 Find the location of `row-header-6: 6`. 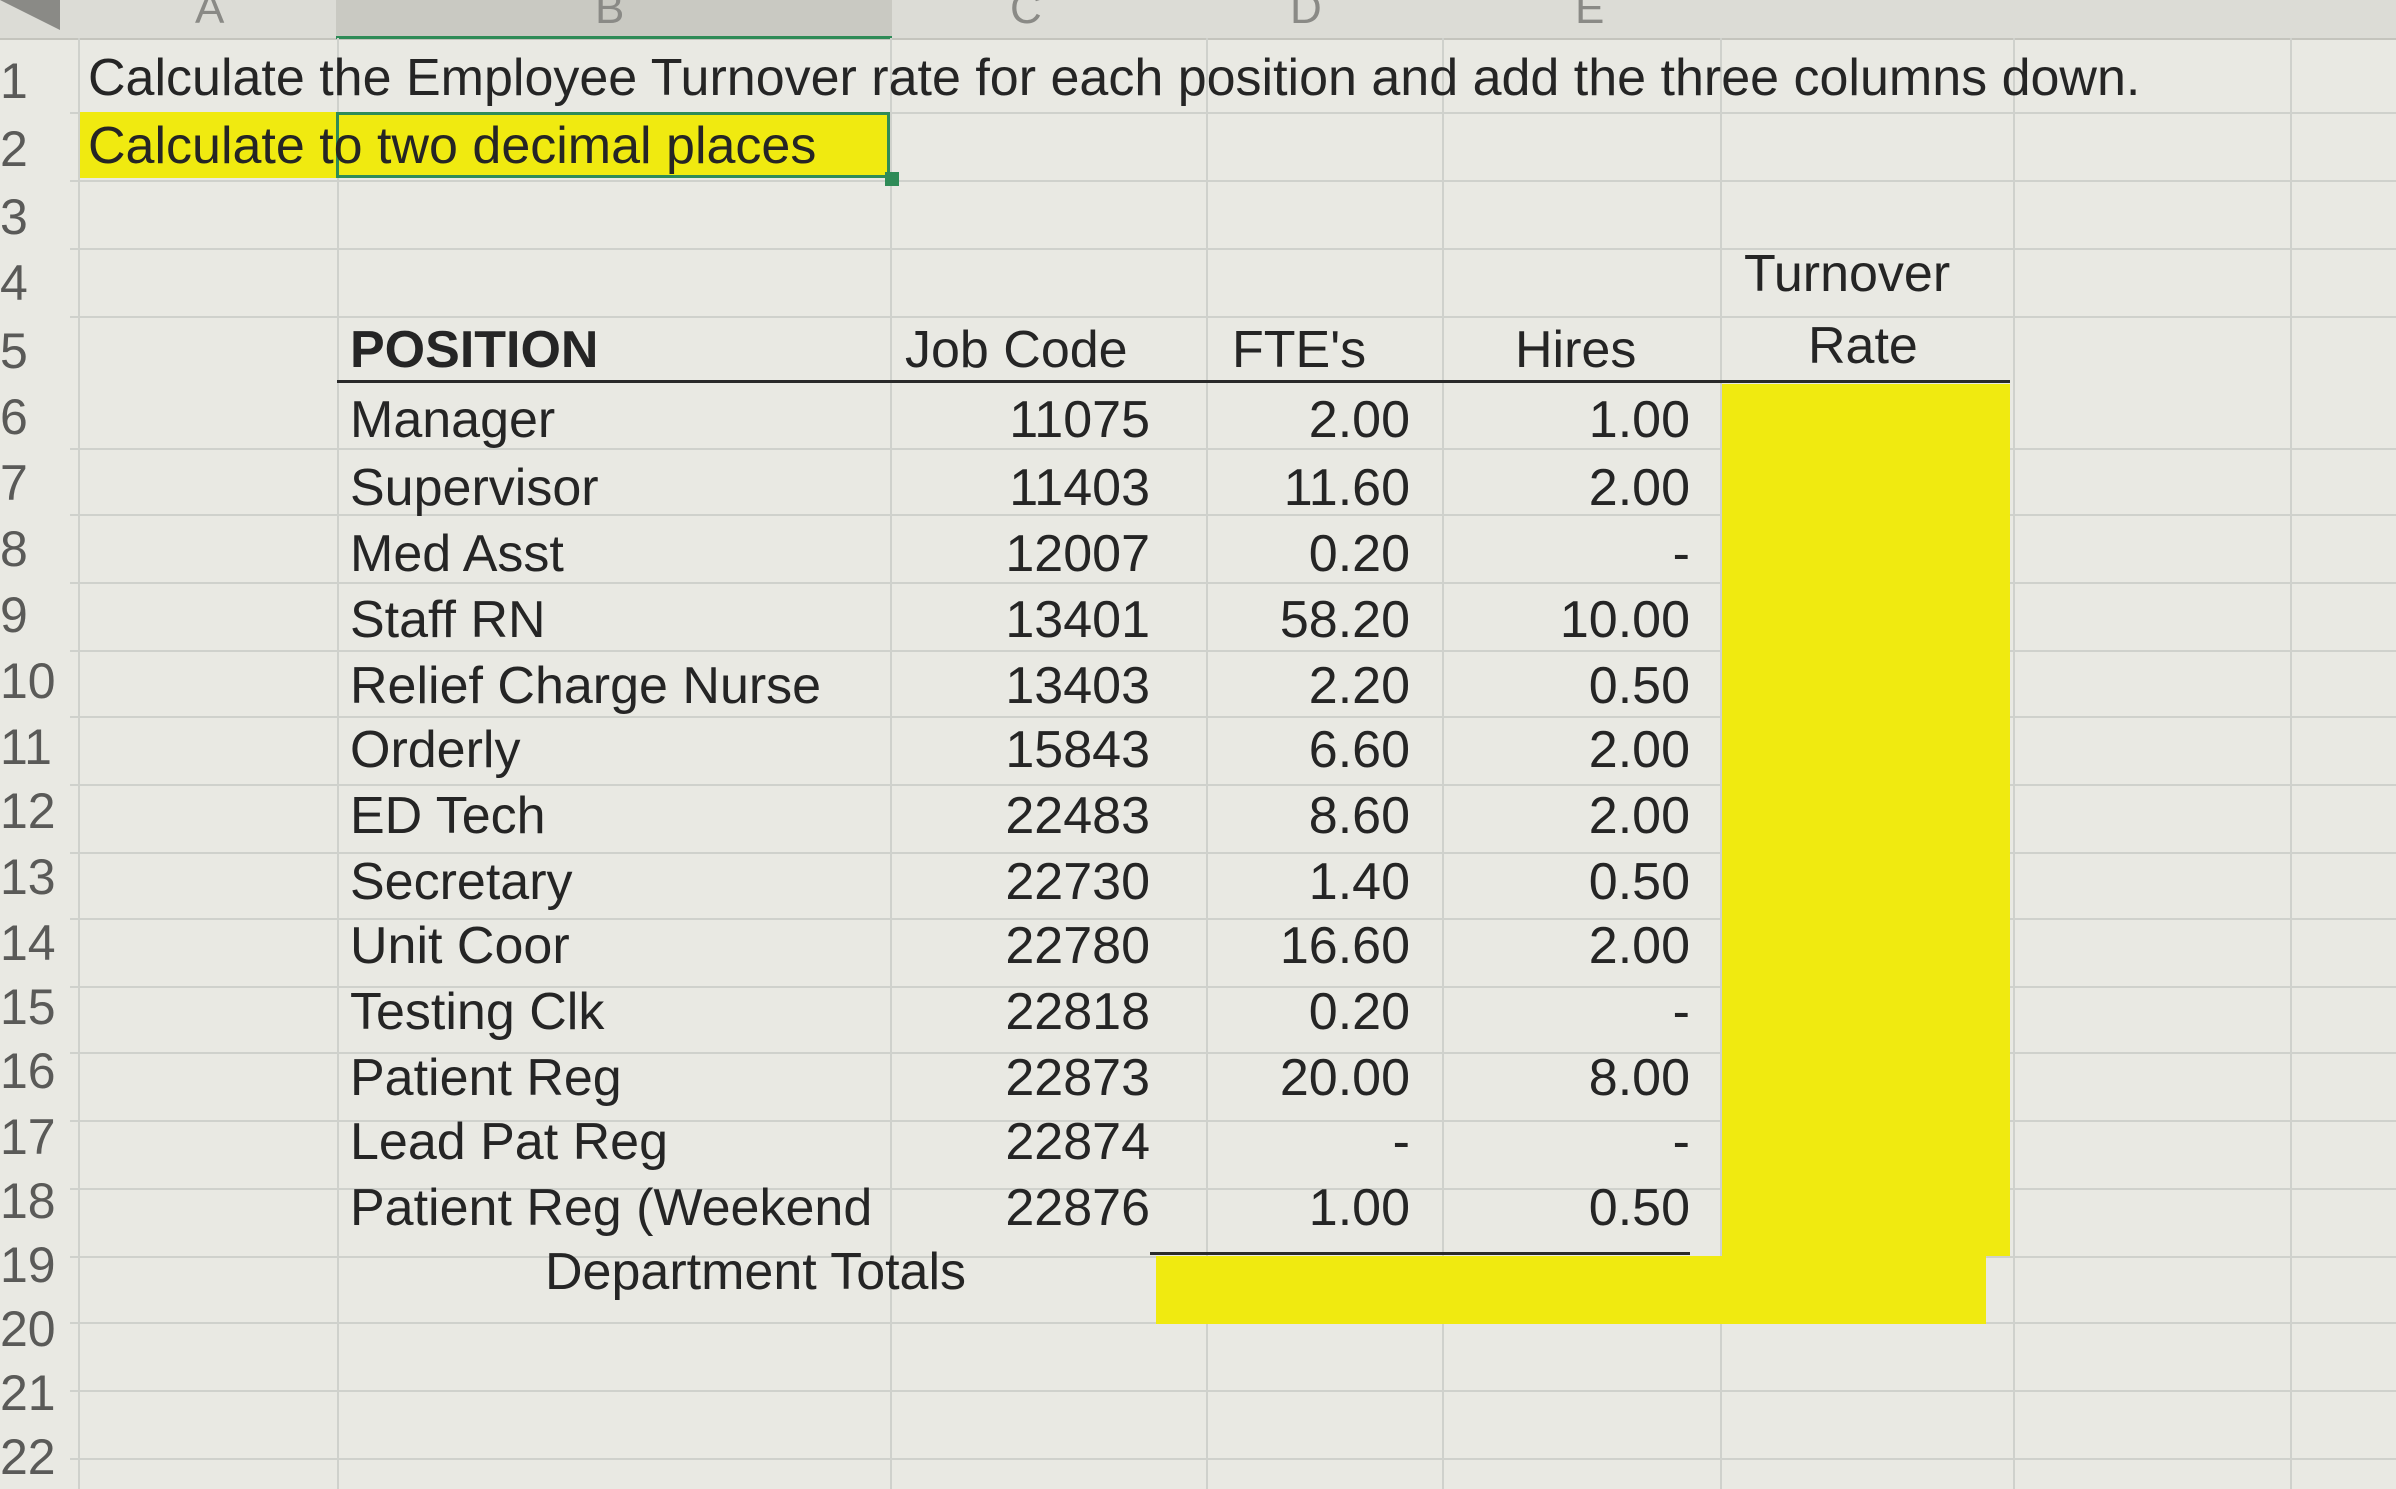

row-header-6: 6 is located at coordinates (14, 417).